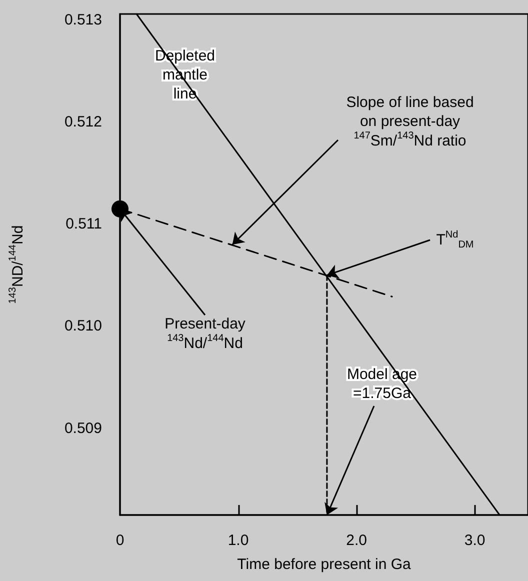 This screenshot has height=581, width=528. What do you see at coordinates (356, 540) in the screenshot?
I see `x-tick-label: 2.0` at bounding box center [356, 540].